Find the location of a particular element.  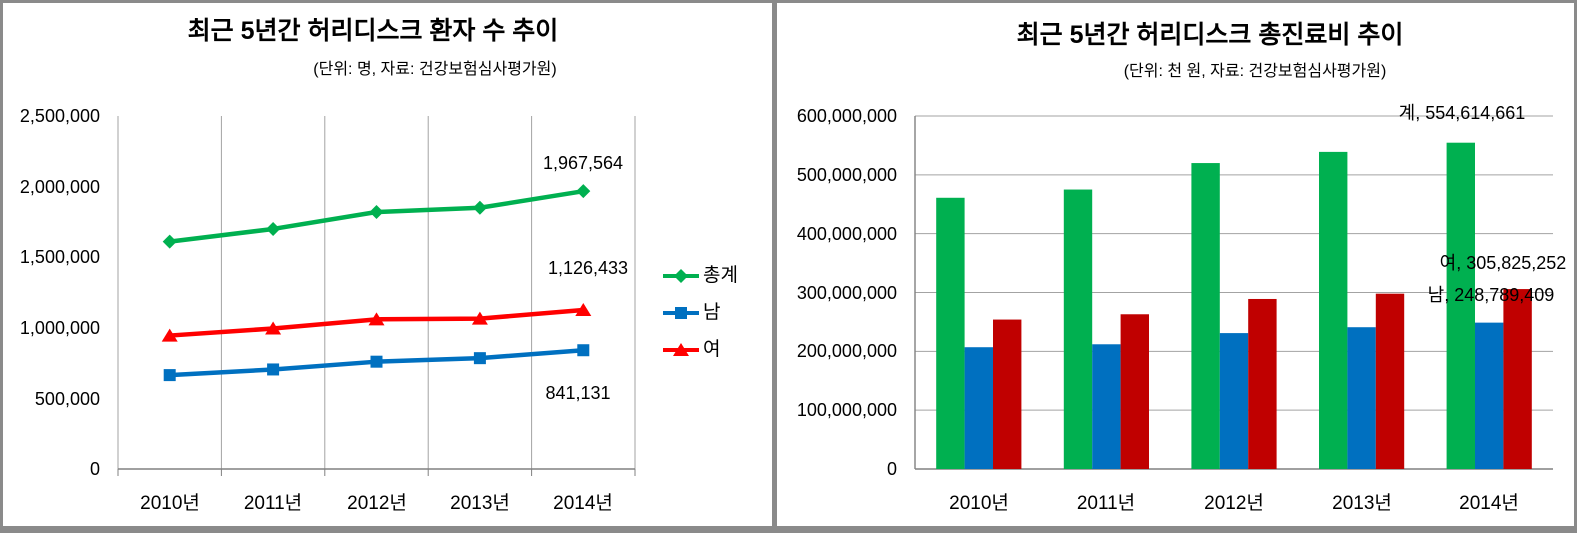

data-label-male-2014: 841,131 is located at coordinates (578, 393).